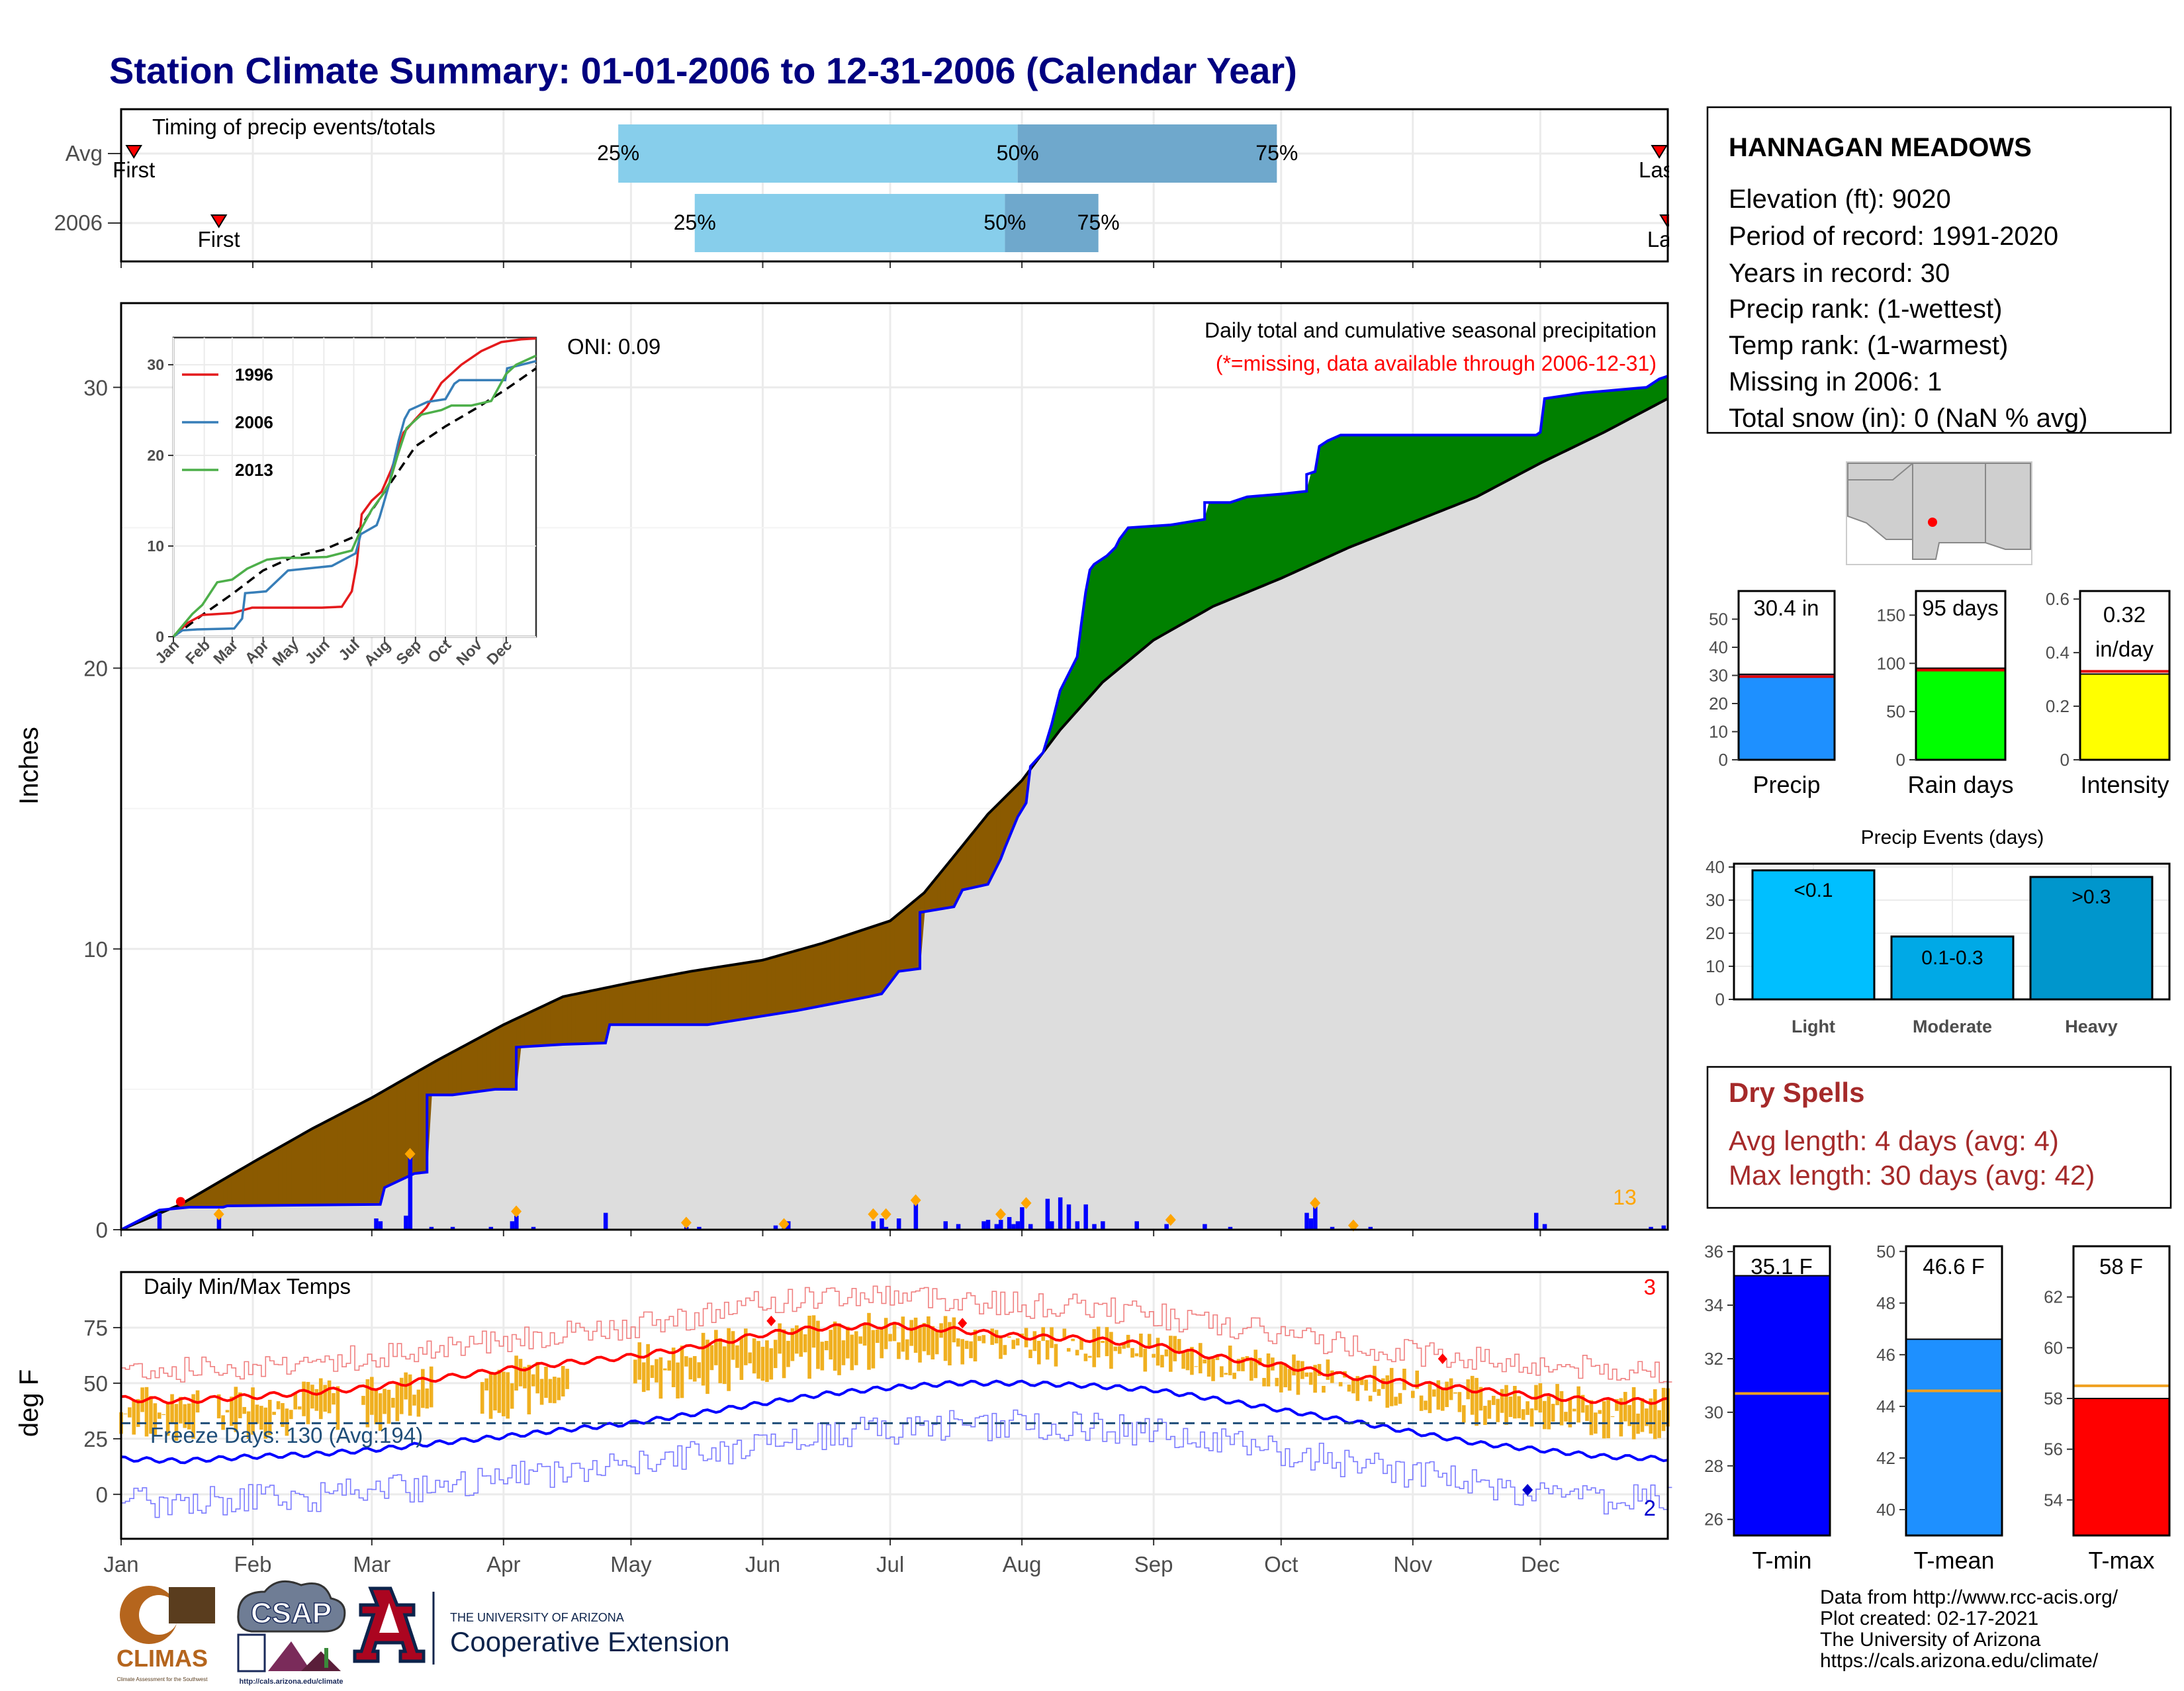 The width and height of the screenshot is (2184, 1691). Describe the element at coordinates (894, 1405) in the screenshot. I see `panel-background` at that location.